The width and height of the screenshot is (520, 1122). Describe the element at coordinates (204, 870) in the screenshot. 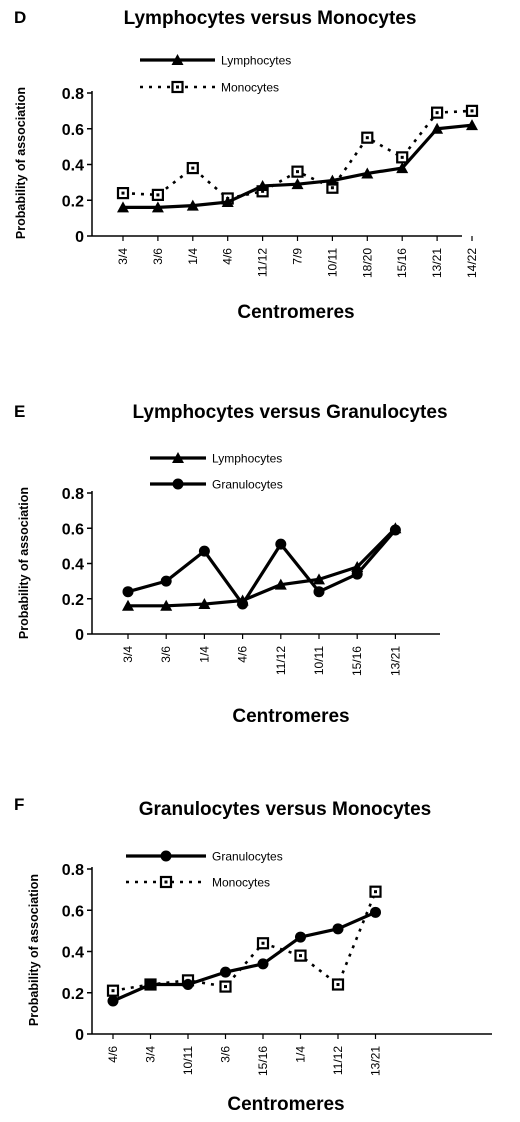

I see `legend: Granulocytes Monocytes` at that location.